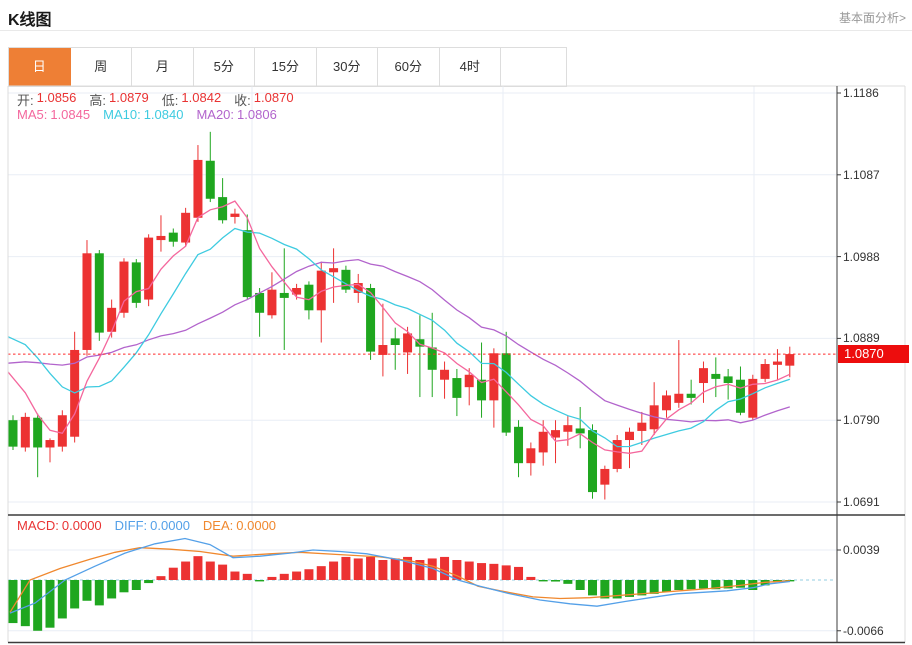 This screenshot has width=912, height=645. What do you see at coordinates (861, 550) in the screenshot?
I see `macd-axis-label: 0.0039` at bounding box center [861, 550].